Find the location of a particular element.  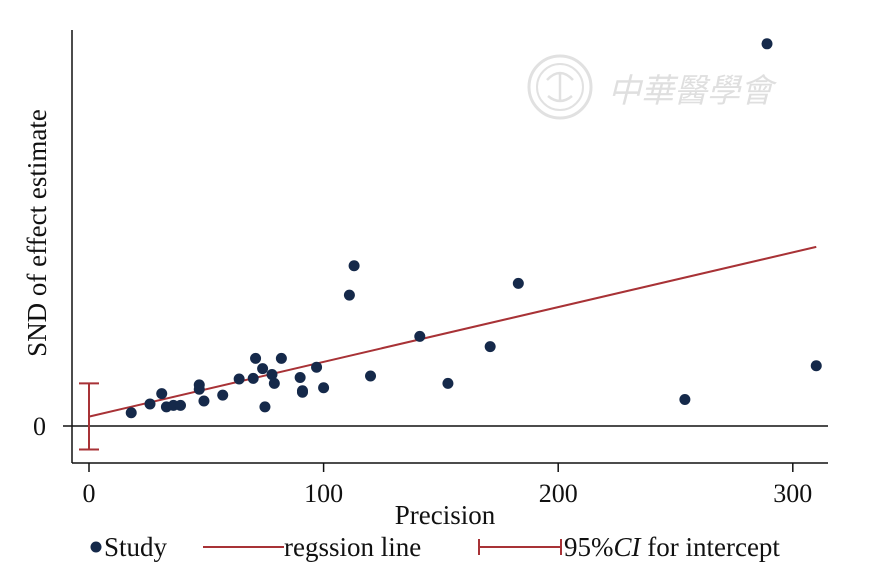

x-ticks: 0 100 200 300 is located at coordinates (447, 485).